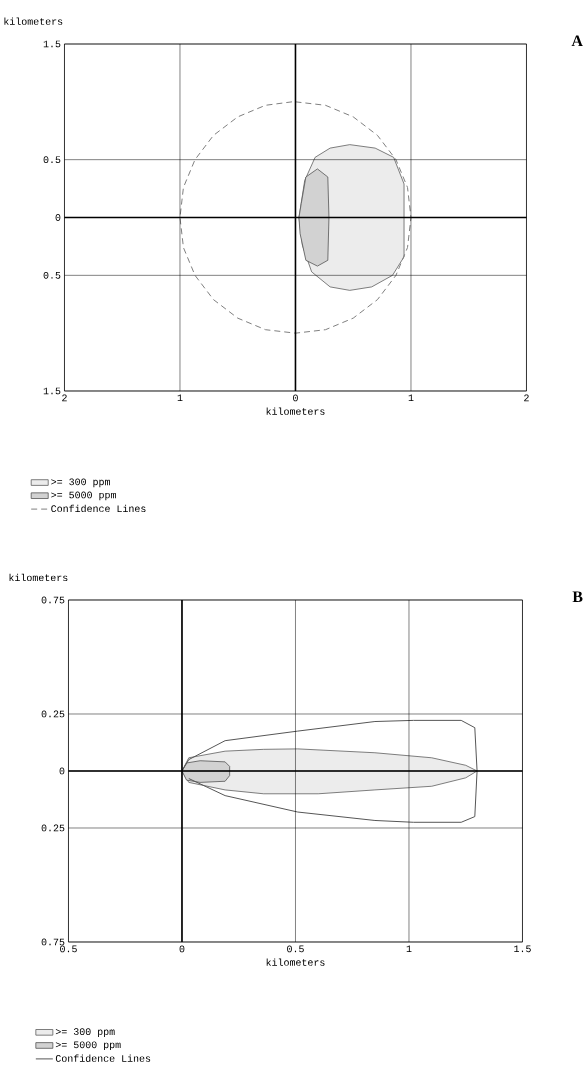 Image resolution: width=586 pixels, height=1092 pixels. What do you see at coordinates (577, 41) in the screenshot?
I see `text: A` at bounding box center [577, 41].